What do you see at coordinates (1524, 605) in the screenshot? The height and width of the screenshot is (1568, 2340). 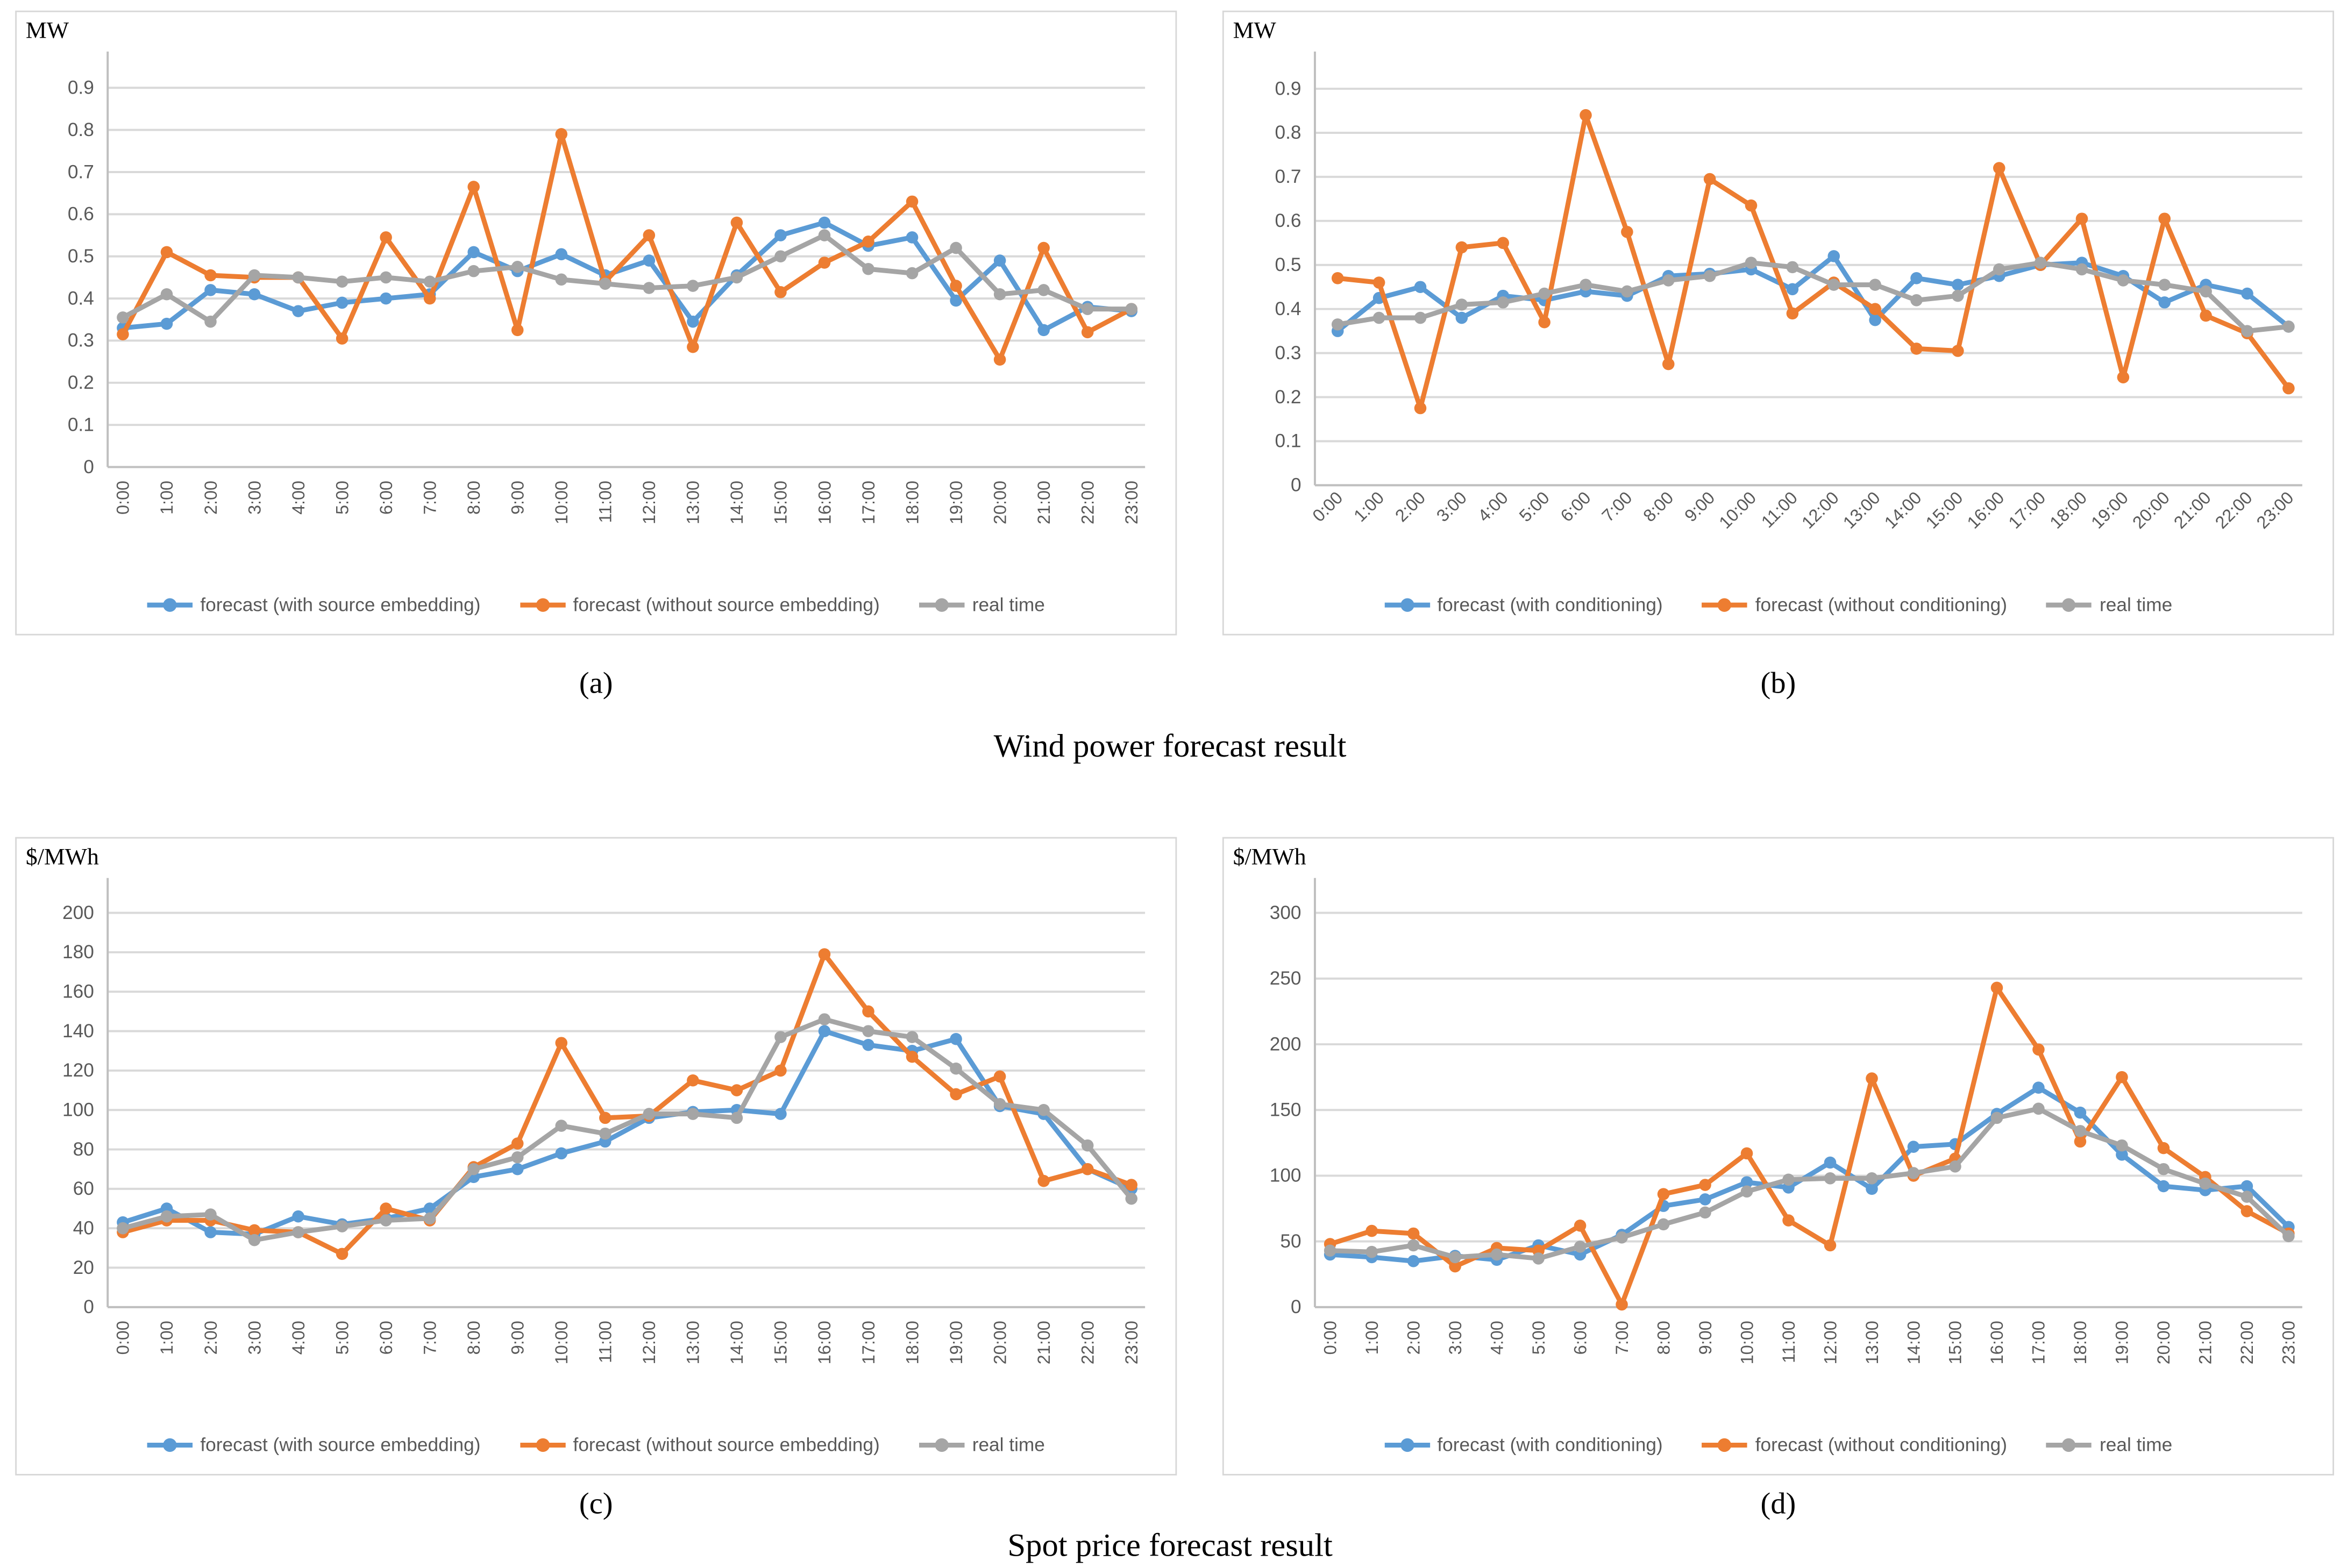 I see `legend-item: forecast (with conditioning)` at bounding box center [1524, 605].